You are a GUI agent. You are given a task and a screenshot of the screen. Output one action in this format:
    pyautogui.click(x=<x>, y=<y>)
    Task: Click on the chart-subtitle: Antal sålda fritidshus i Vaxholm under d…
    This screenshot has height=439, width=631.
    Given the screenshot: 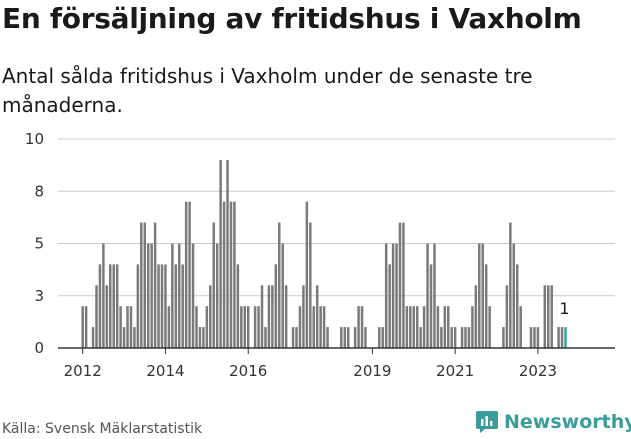 What is the action you would take?
    pyautogui.click(x=267, y=90)
    